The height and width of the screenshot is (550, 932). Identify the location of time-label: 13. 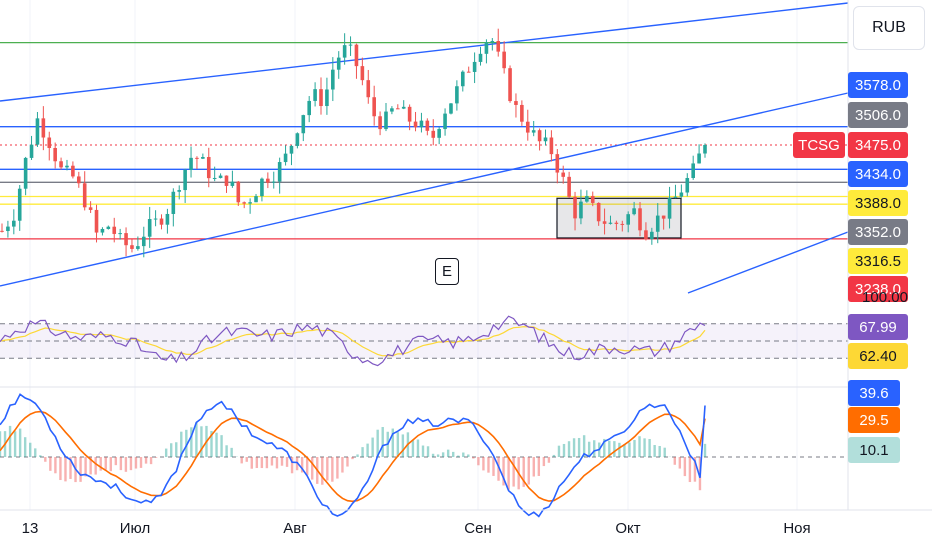
(30, 528).